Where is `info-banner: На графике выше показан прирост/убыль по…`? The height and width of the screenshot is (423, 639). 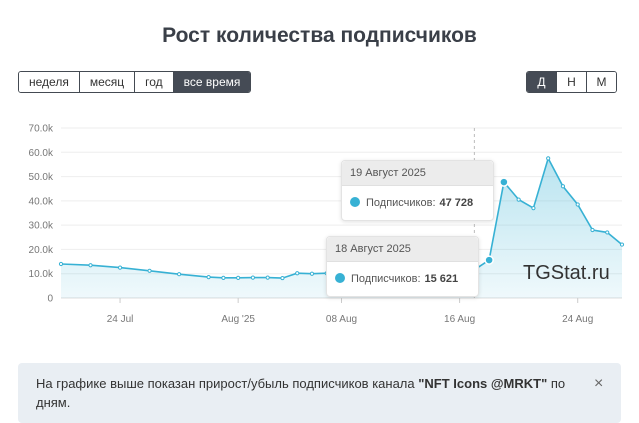
info-banner: На графике выше показан прирост/убыль по… is located at coordinates (319, 393).